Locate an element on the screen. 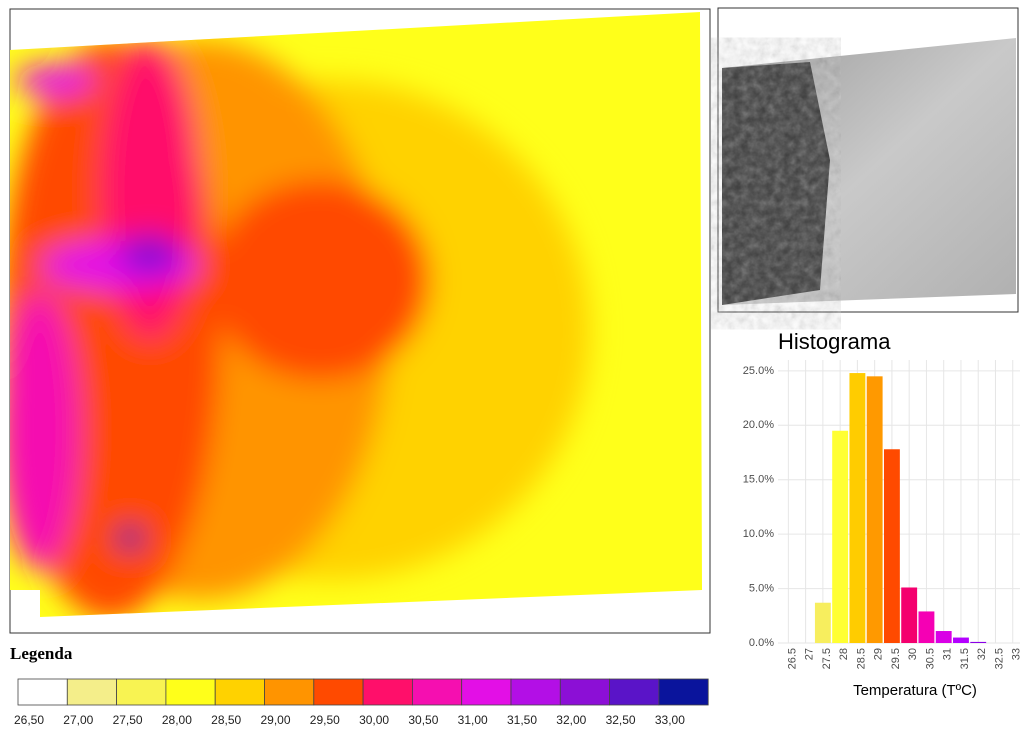 The height and width of the screenshot is (736, 1020). legend-label: 28,50 is located at coordinates (226, 720).